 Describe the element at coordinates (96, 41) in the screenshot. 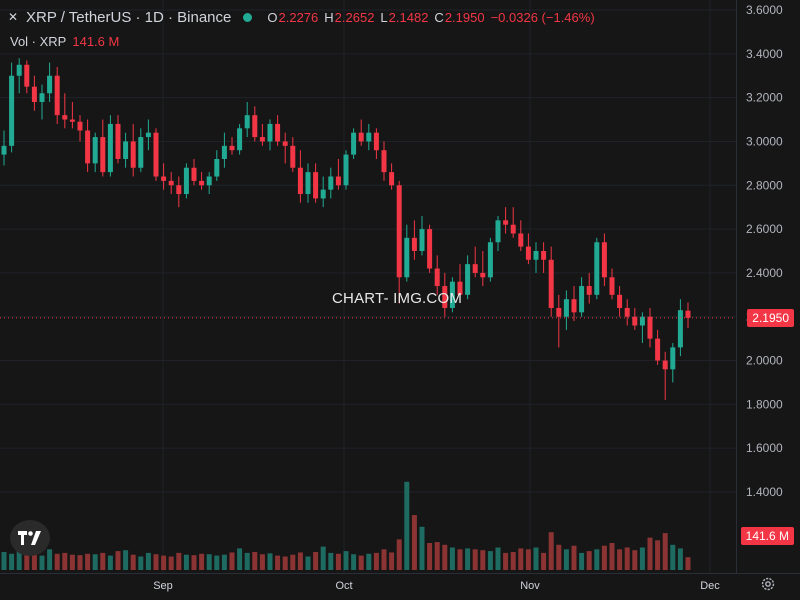

I see `volume-value: 141.6 M` at that location.